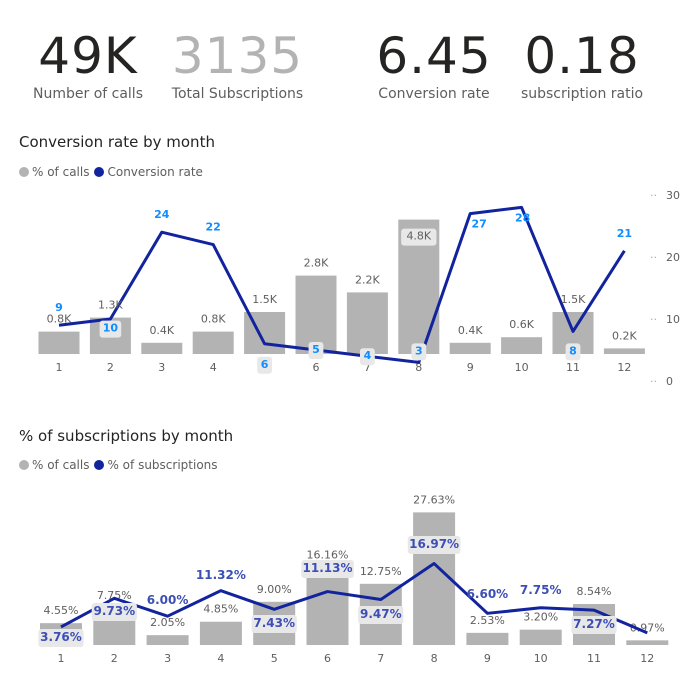 The height and width of the screenshot is (688, 696). Describe the element at coordinates (114, 611) in the screenshot. I see `data-label: 9.73%` at that location.